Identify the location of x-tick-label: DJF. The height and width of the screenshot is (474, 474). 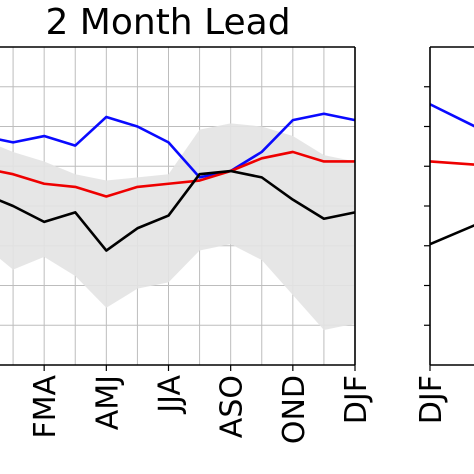
(356, 399).